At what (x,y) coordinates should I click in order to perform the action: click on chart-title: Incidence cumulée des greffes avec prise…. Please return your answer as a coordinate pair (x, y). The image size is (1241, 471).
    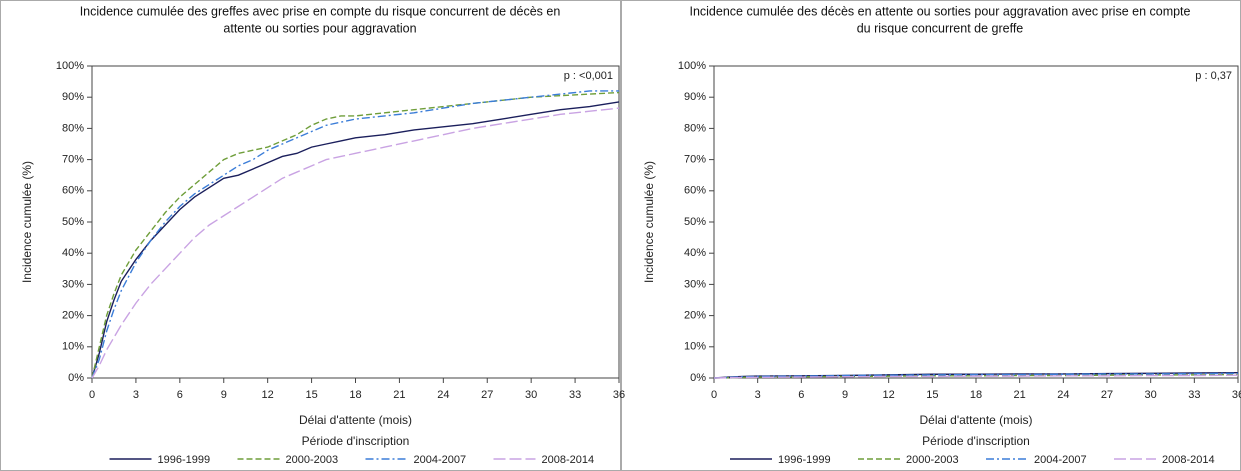
    Looking at the image, I should click on (320, 11).